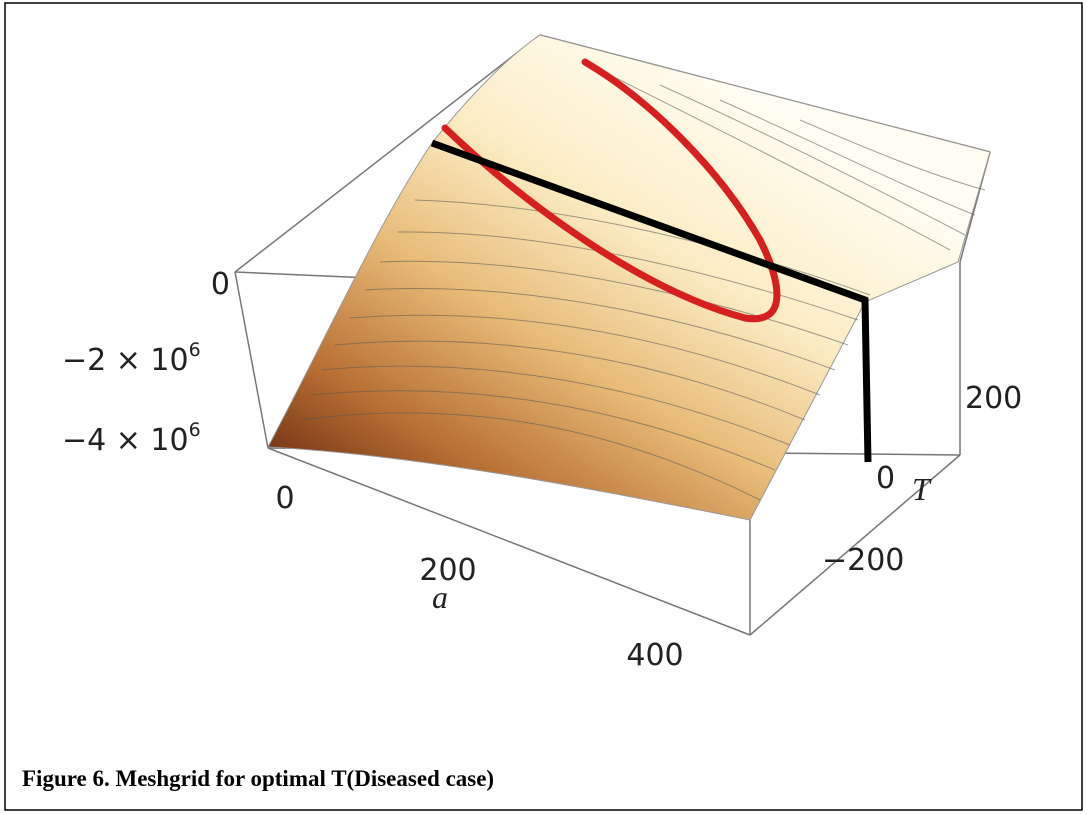 This screenshot has width=1087, height=814. I want to click on a-axis-label: a, so click(440, 597).